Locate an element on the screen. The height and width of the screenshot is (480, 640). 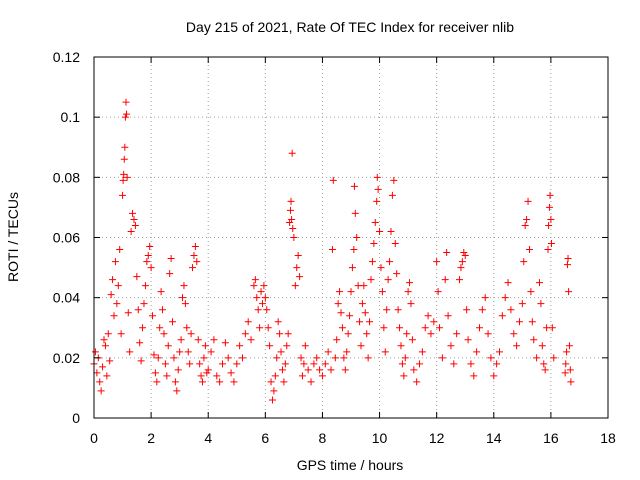
y-tick-label: 0 is located at coordinates (76, 418).